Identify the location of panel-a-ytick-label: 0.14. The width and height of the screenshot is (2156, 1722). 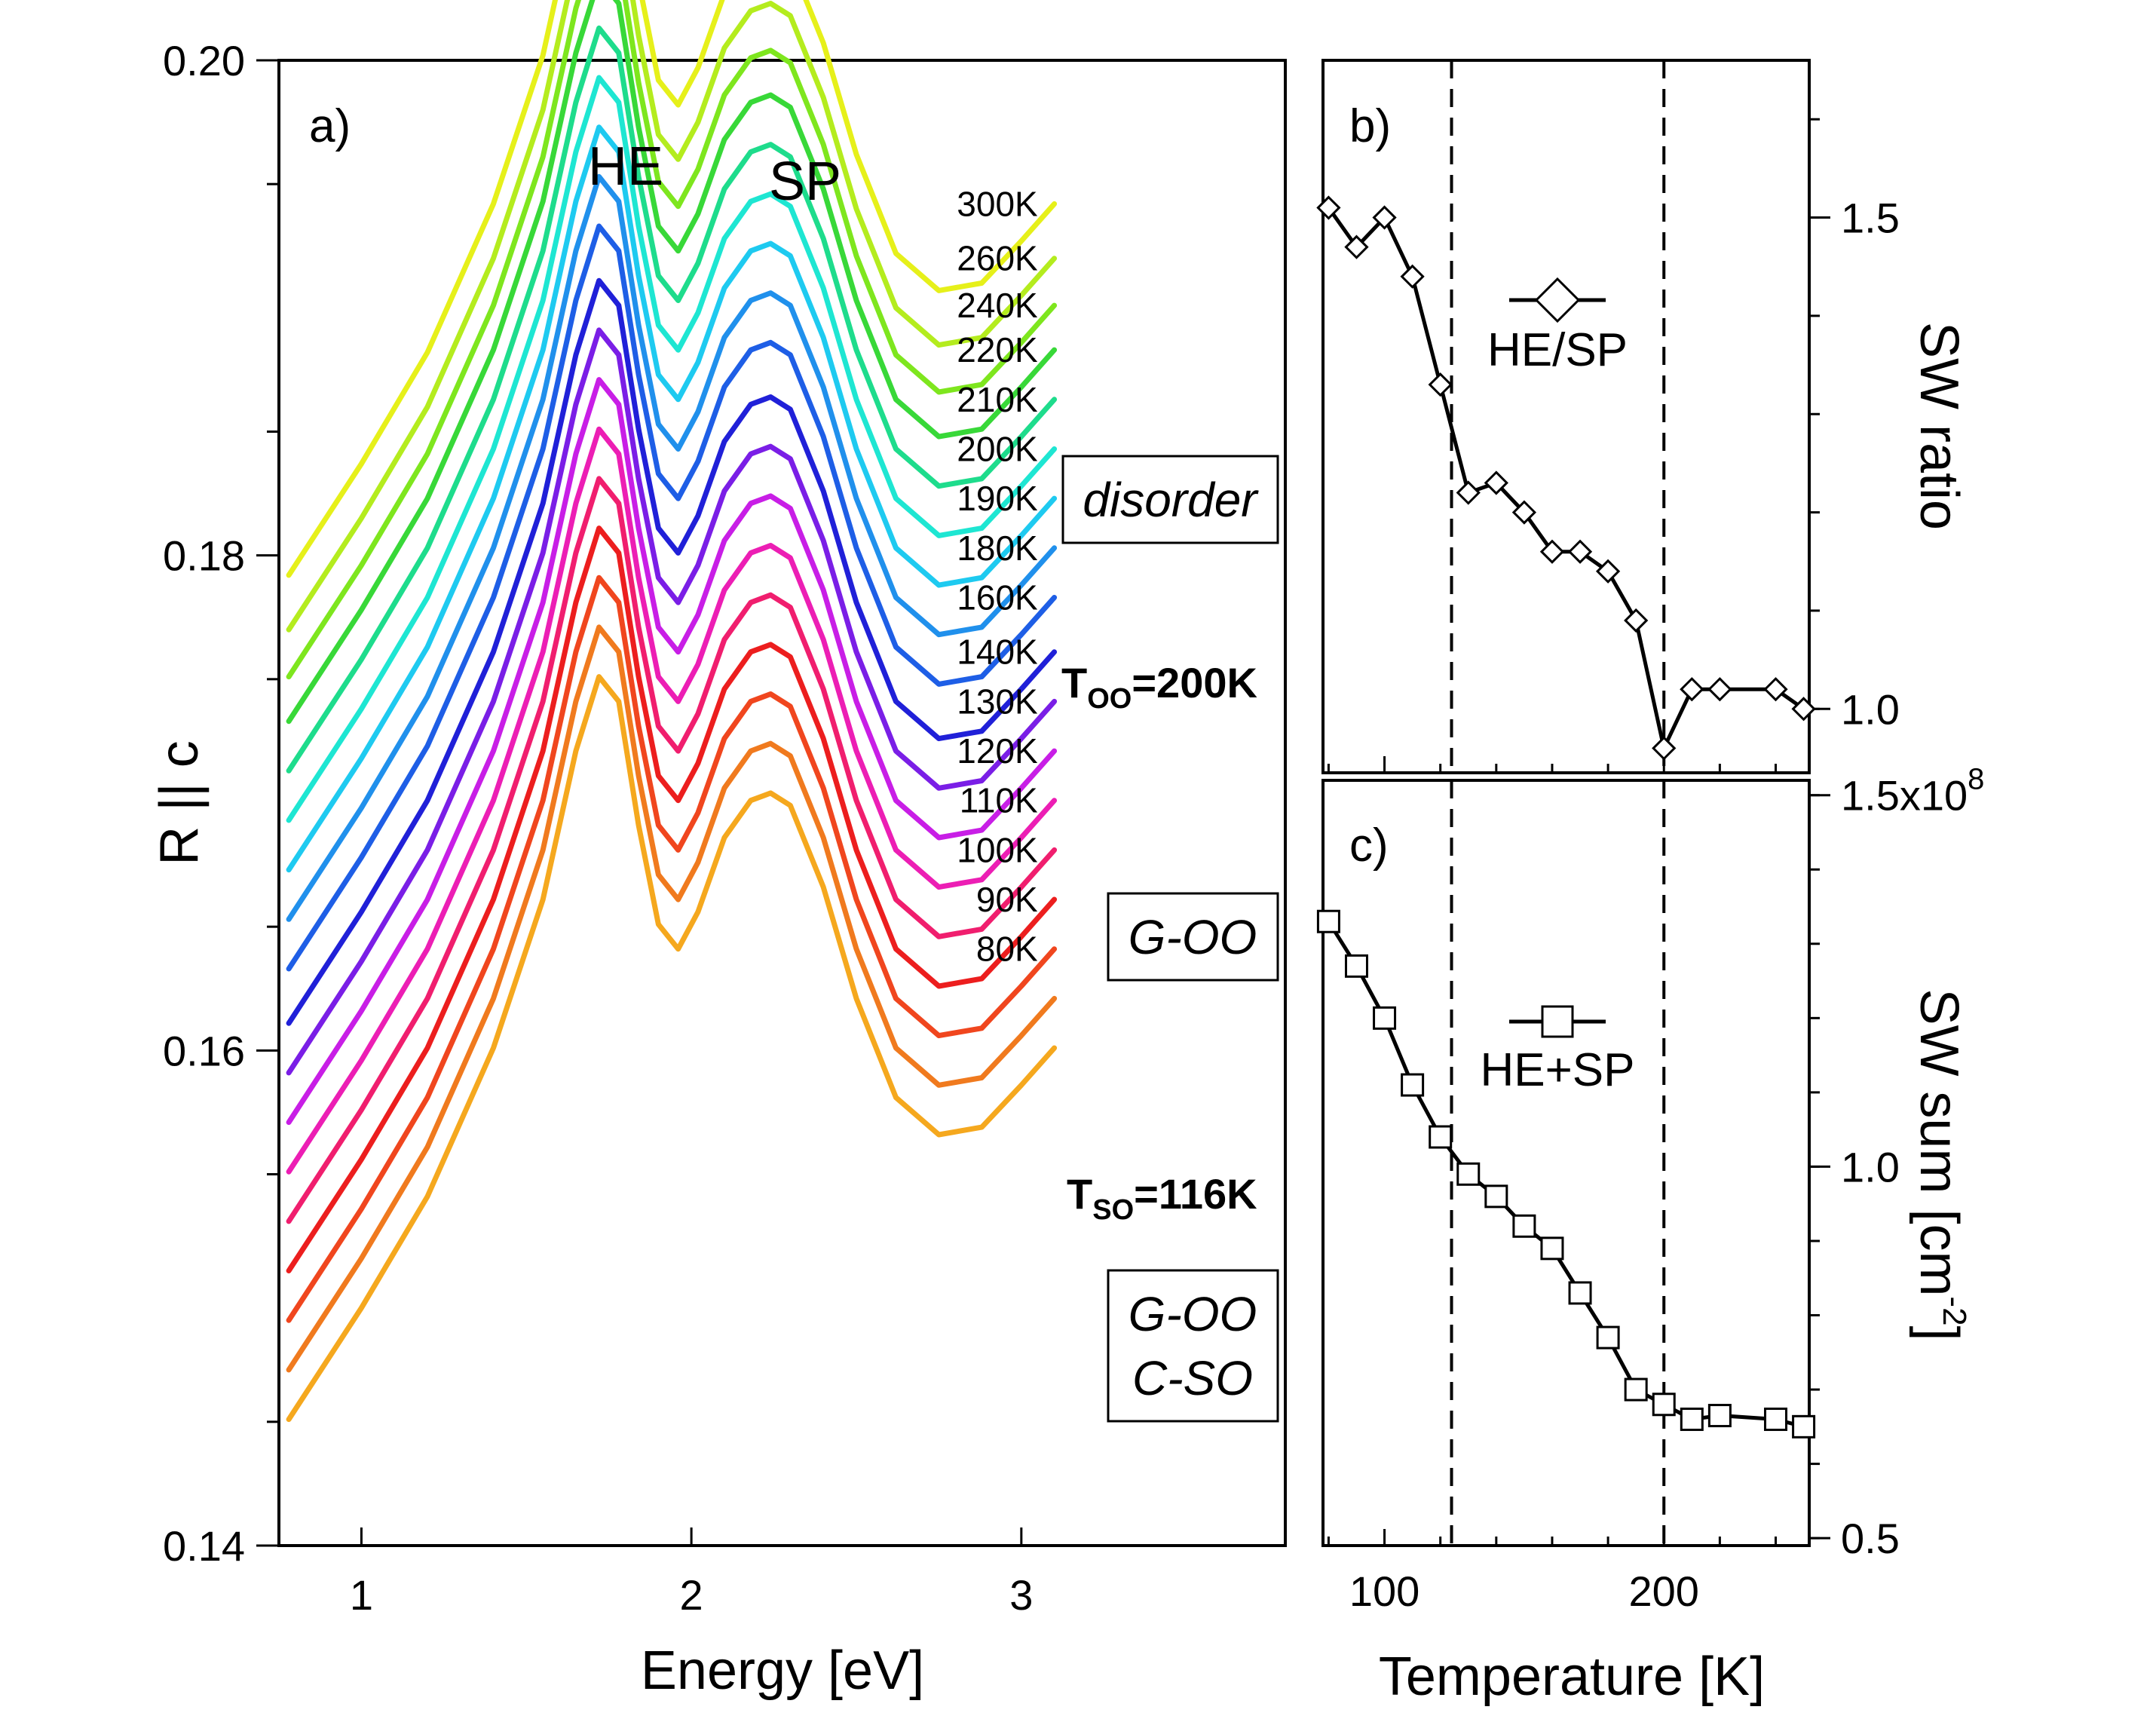
(204, 1546).